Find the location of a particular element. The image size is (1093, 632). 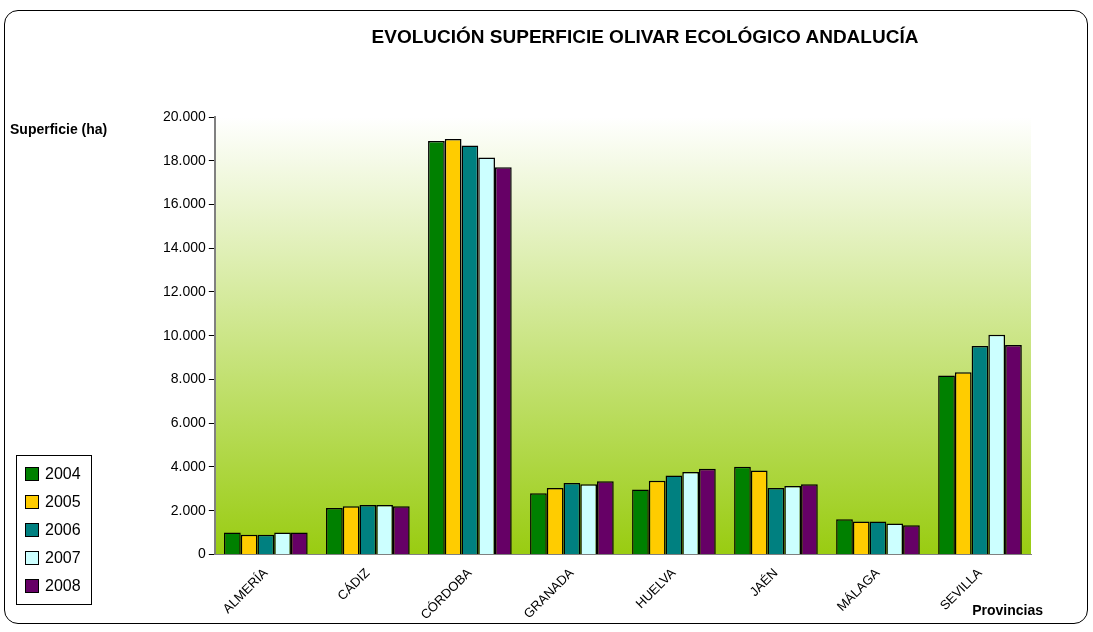

y-tick-label: 16.000 is located at coordinates (184, 203).